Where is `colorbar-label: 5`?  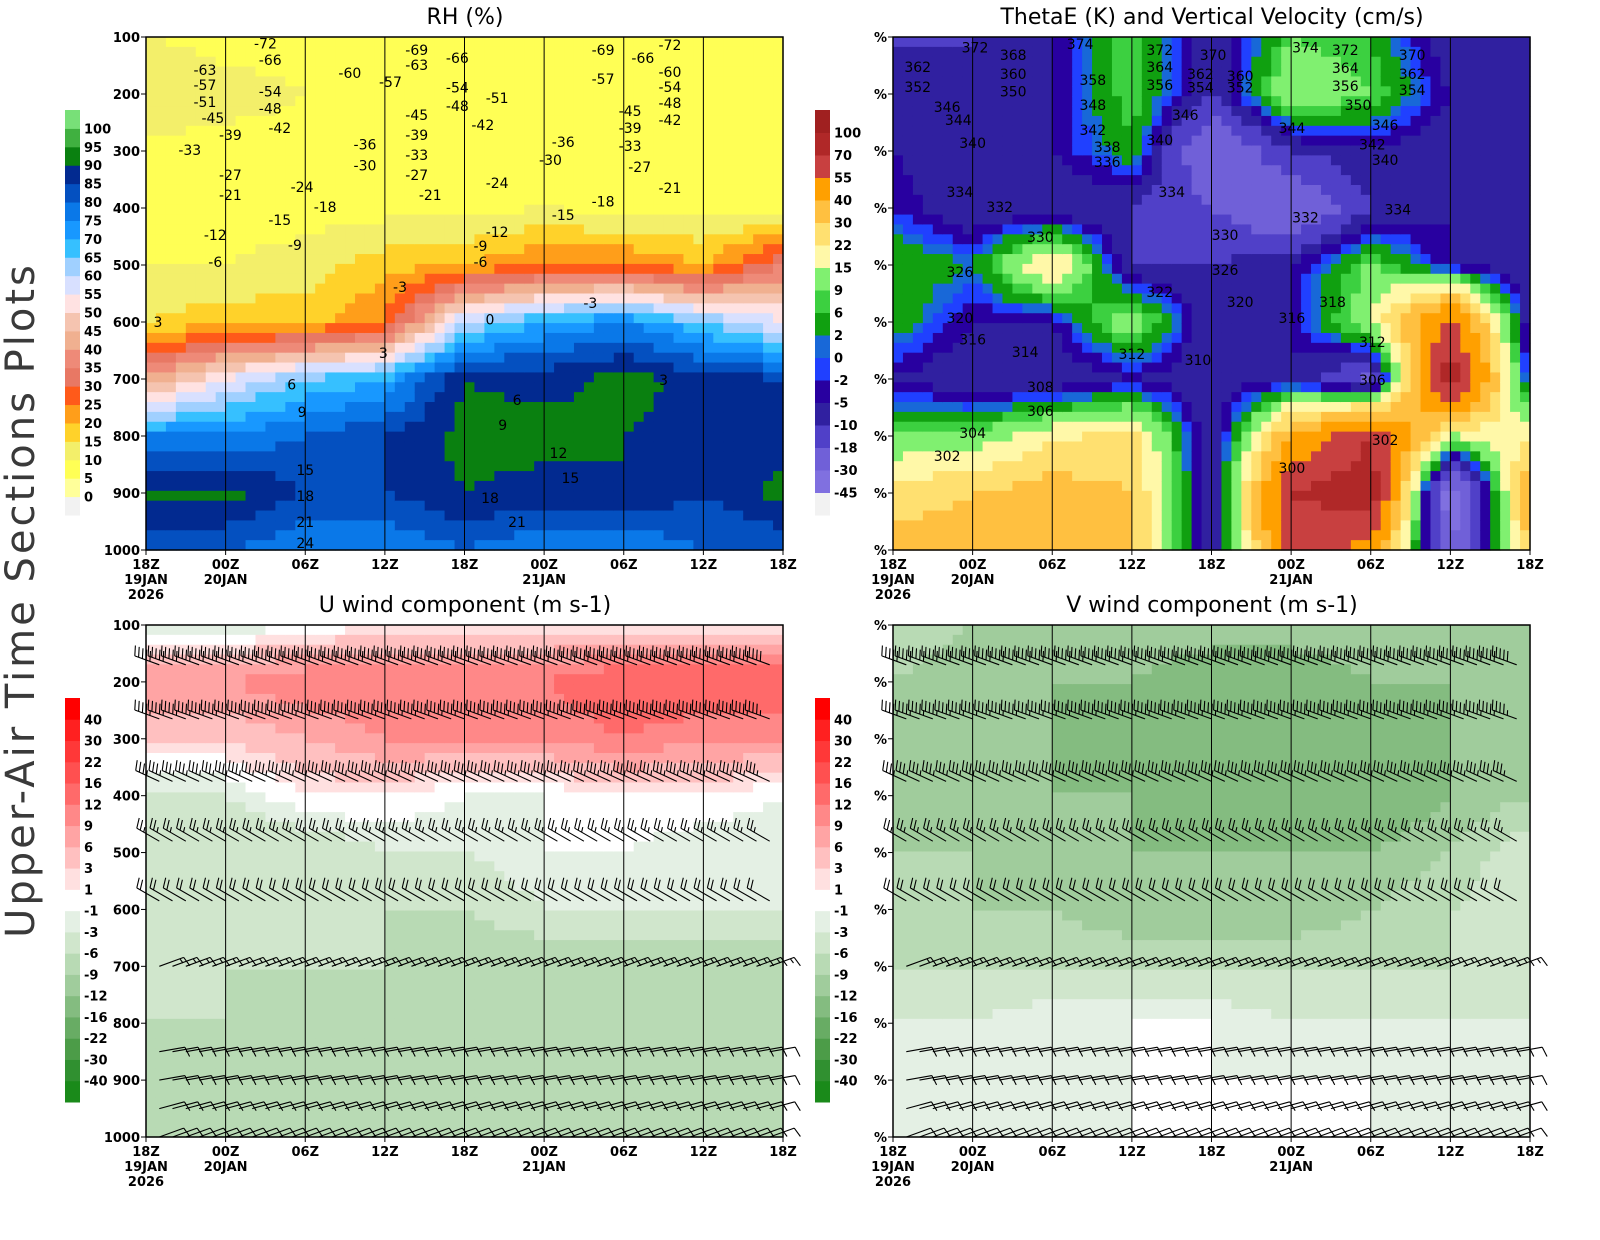 colorbar-label: 5 is located at coordinates (88, 479).